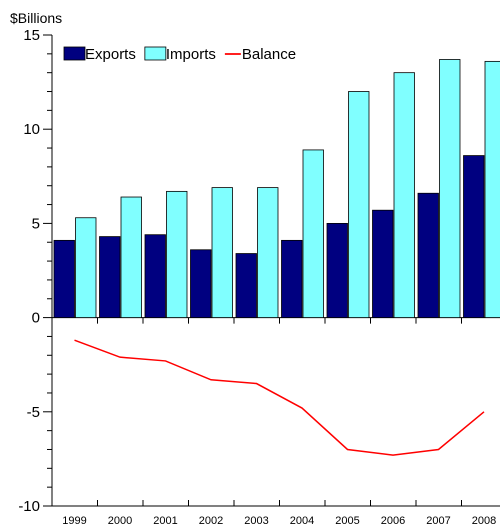 This screenshot has width=500, height=531. What do you see at coordinates (36, 18) in the screenshot?
I see `unit-label: $Billions` at bounding box center [36, 18].